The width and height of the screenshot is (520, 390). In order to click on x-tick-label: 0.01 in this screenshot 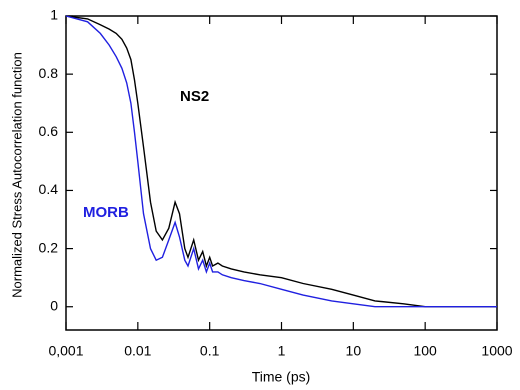, I will do `click(137, 351)`.